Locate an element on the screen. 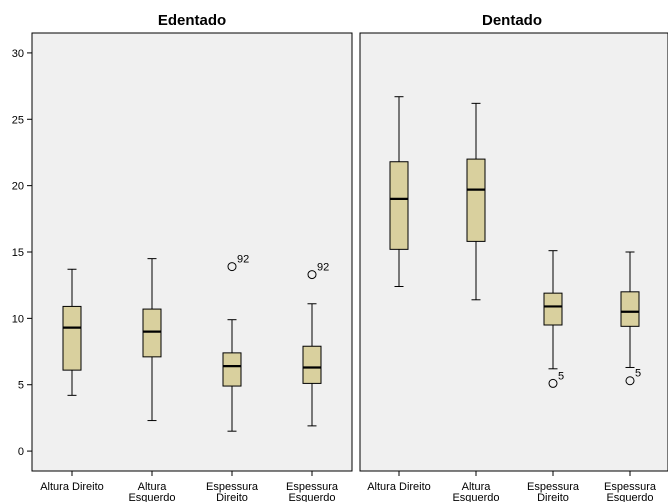 This screenshot has height=502, width=668. y-tick-label: 30 is located at coordinates (18, 54).